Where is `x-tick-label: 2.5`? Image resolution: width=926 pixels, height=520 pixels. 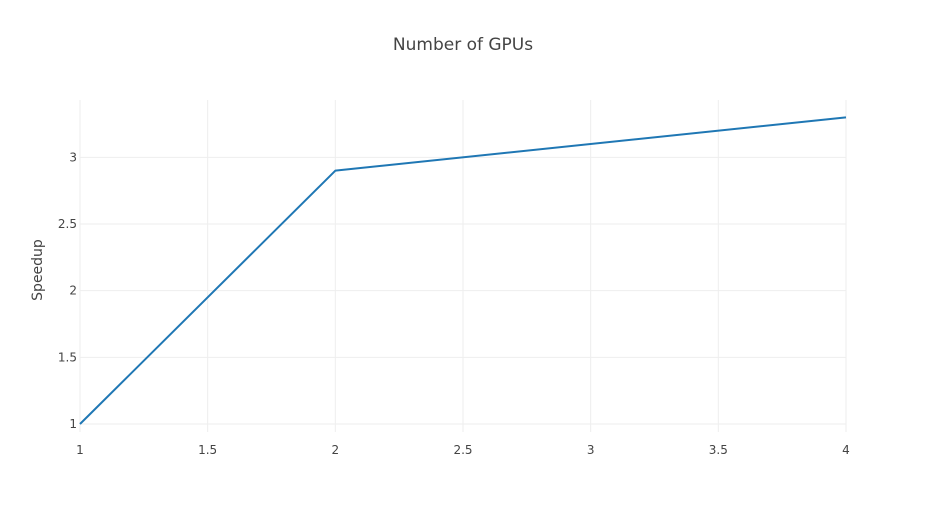 x-tick-label: 2.5 is located at coordinates (462, 450).